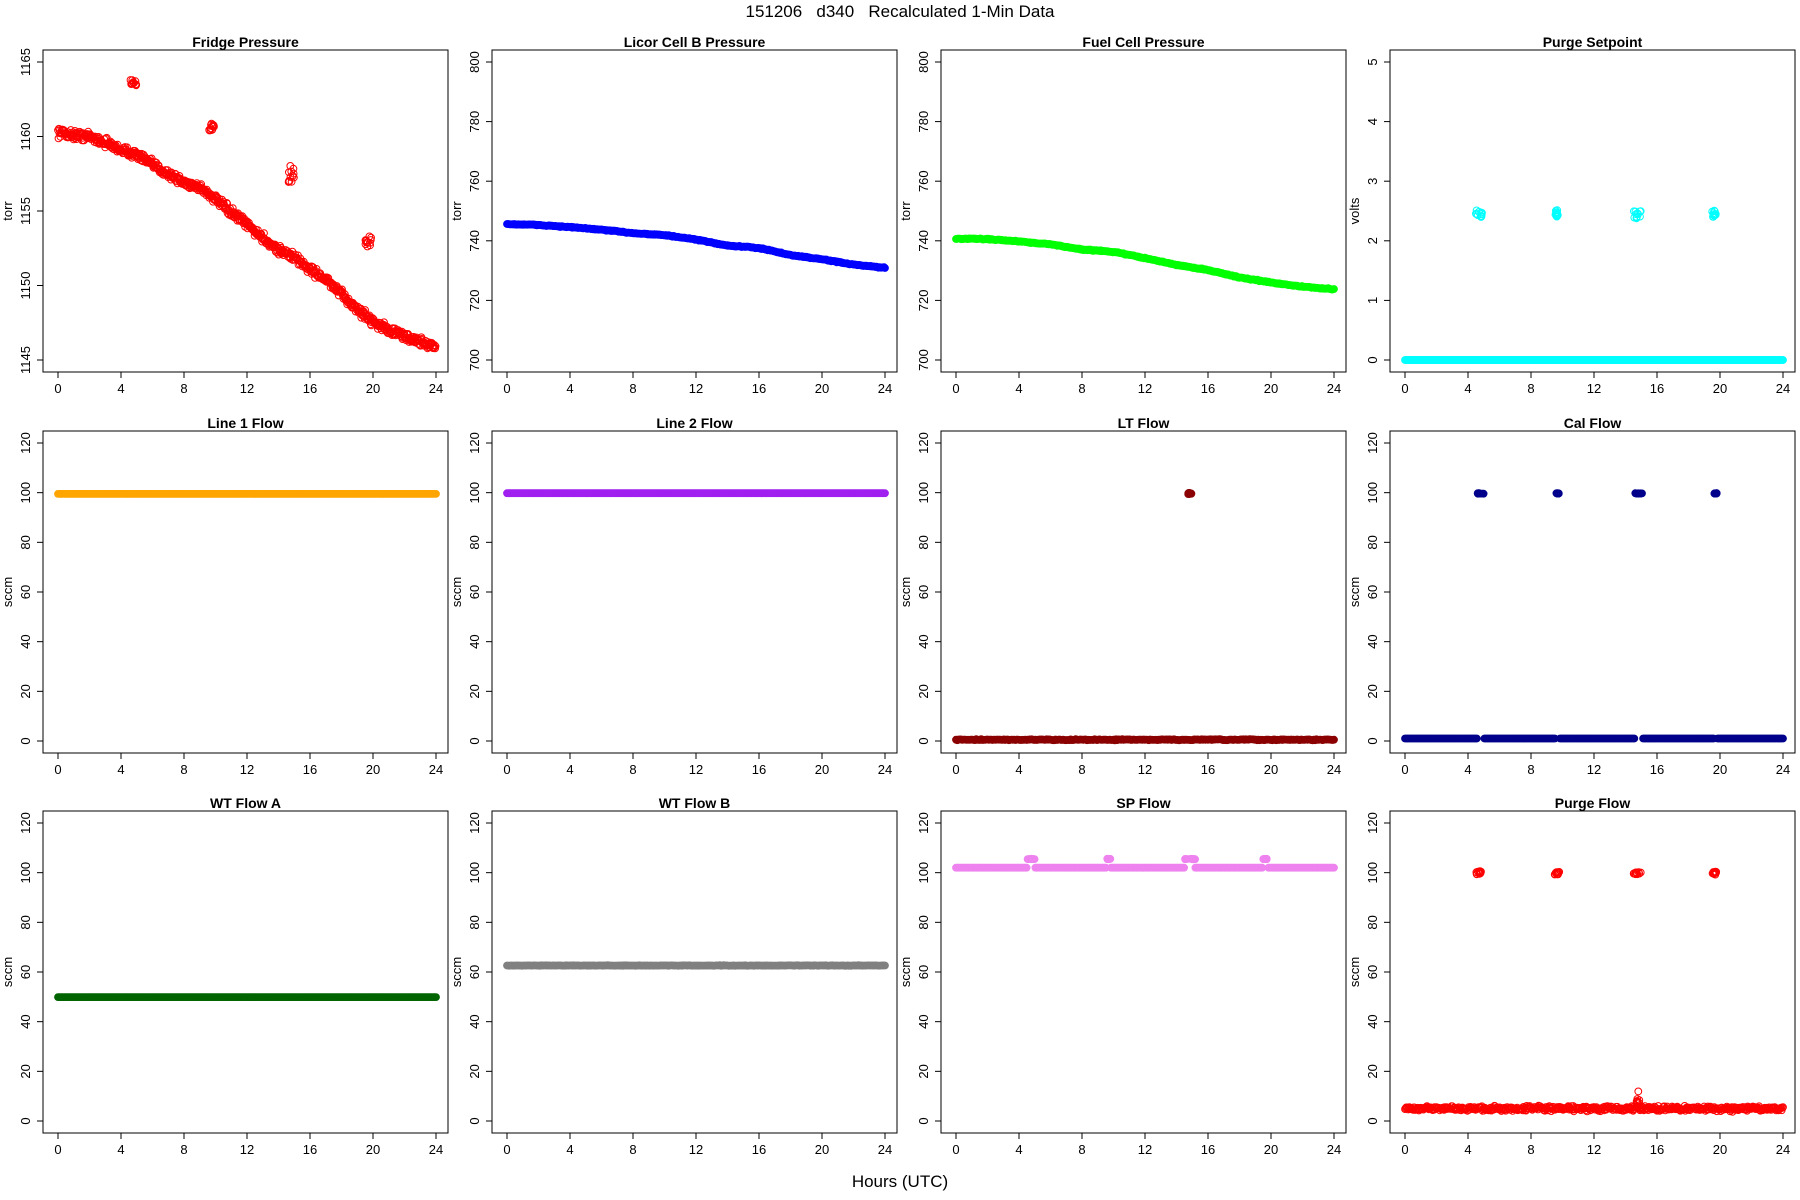  I want to click on x-tick-label: 4, so click(569, 1149).